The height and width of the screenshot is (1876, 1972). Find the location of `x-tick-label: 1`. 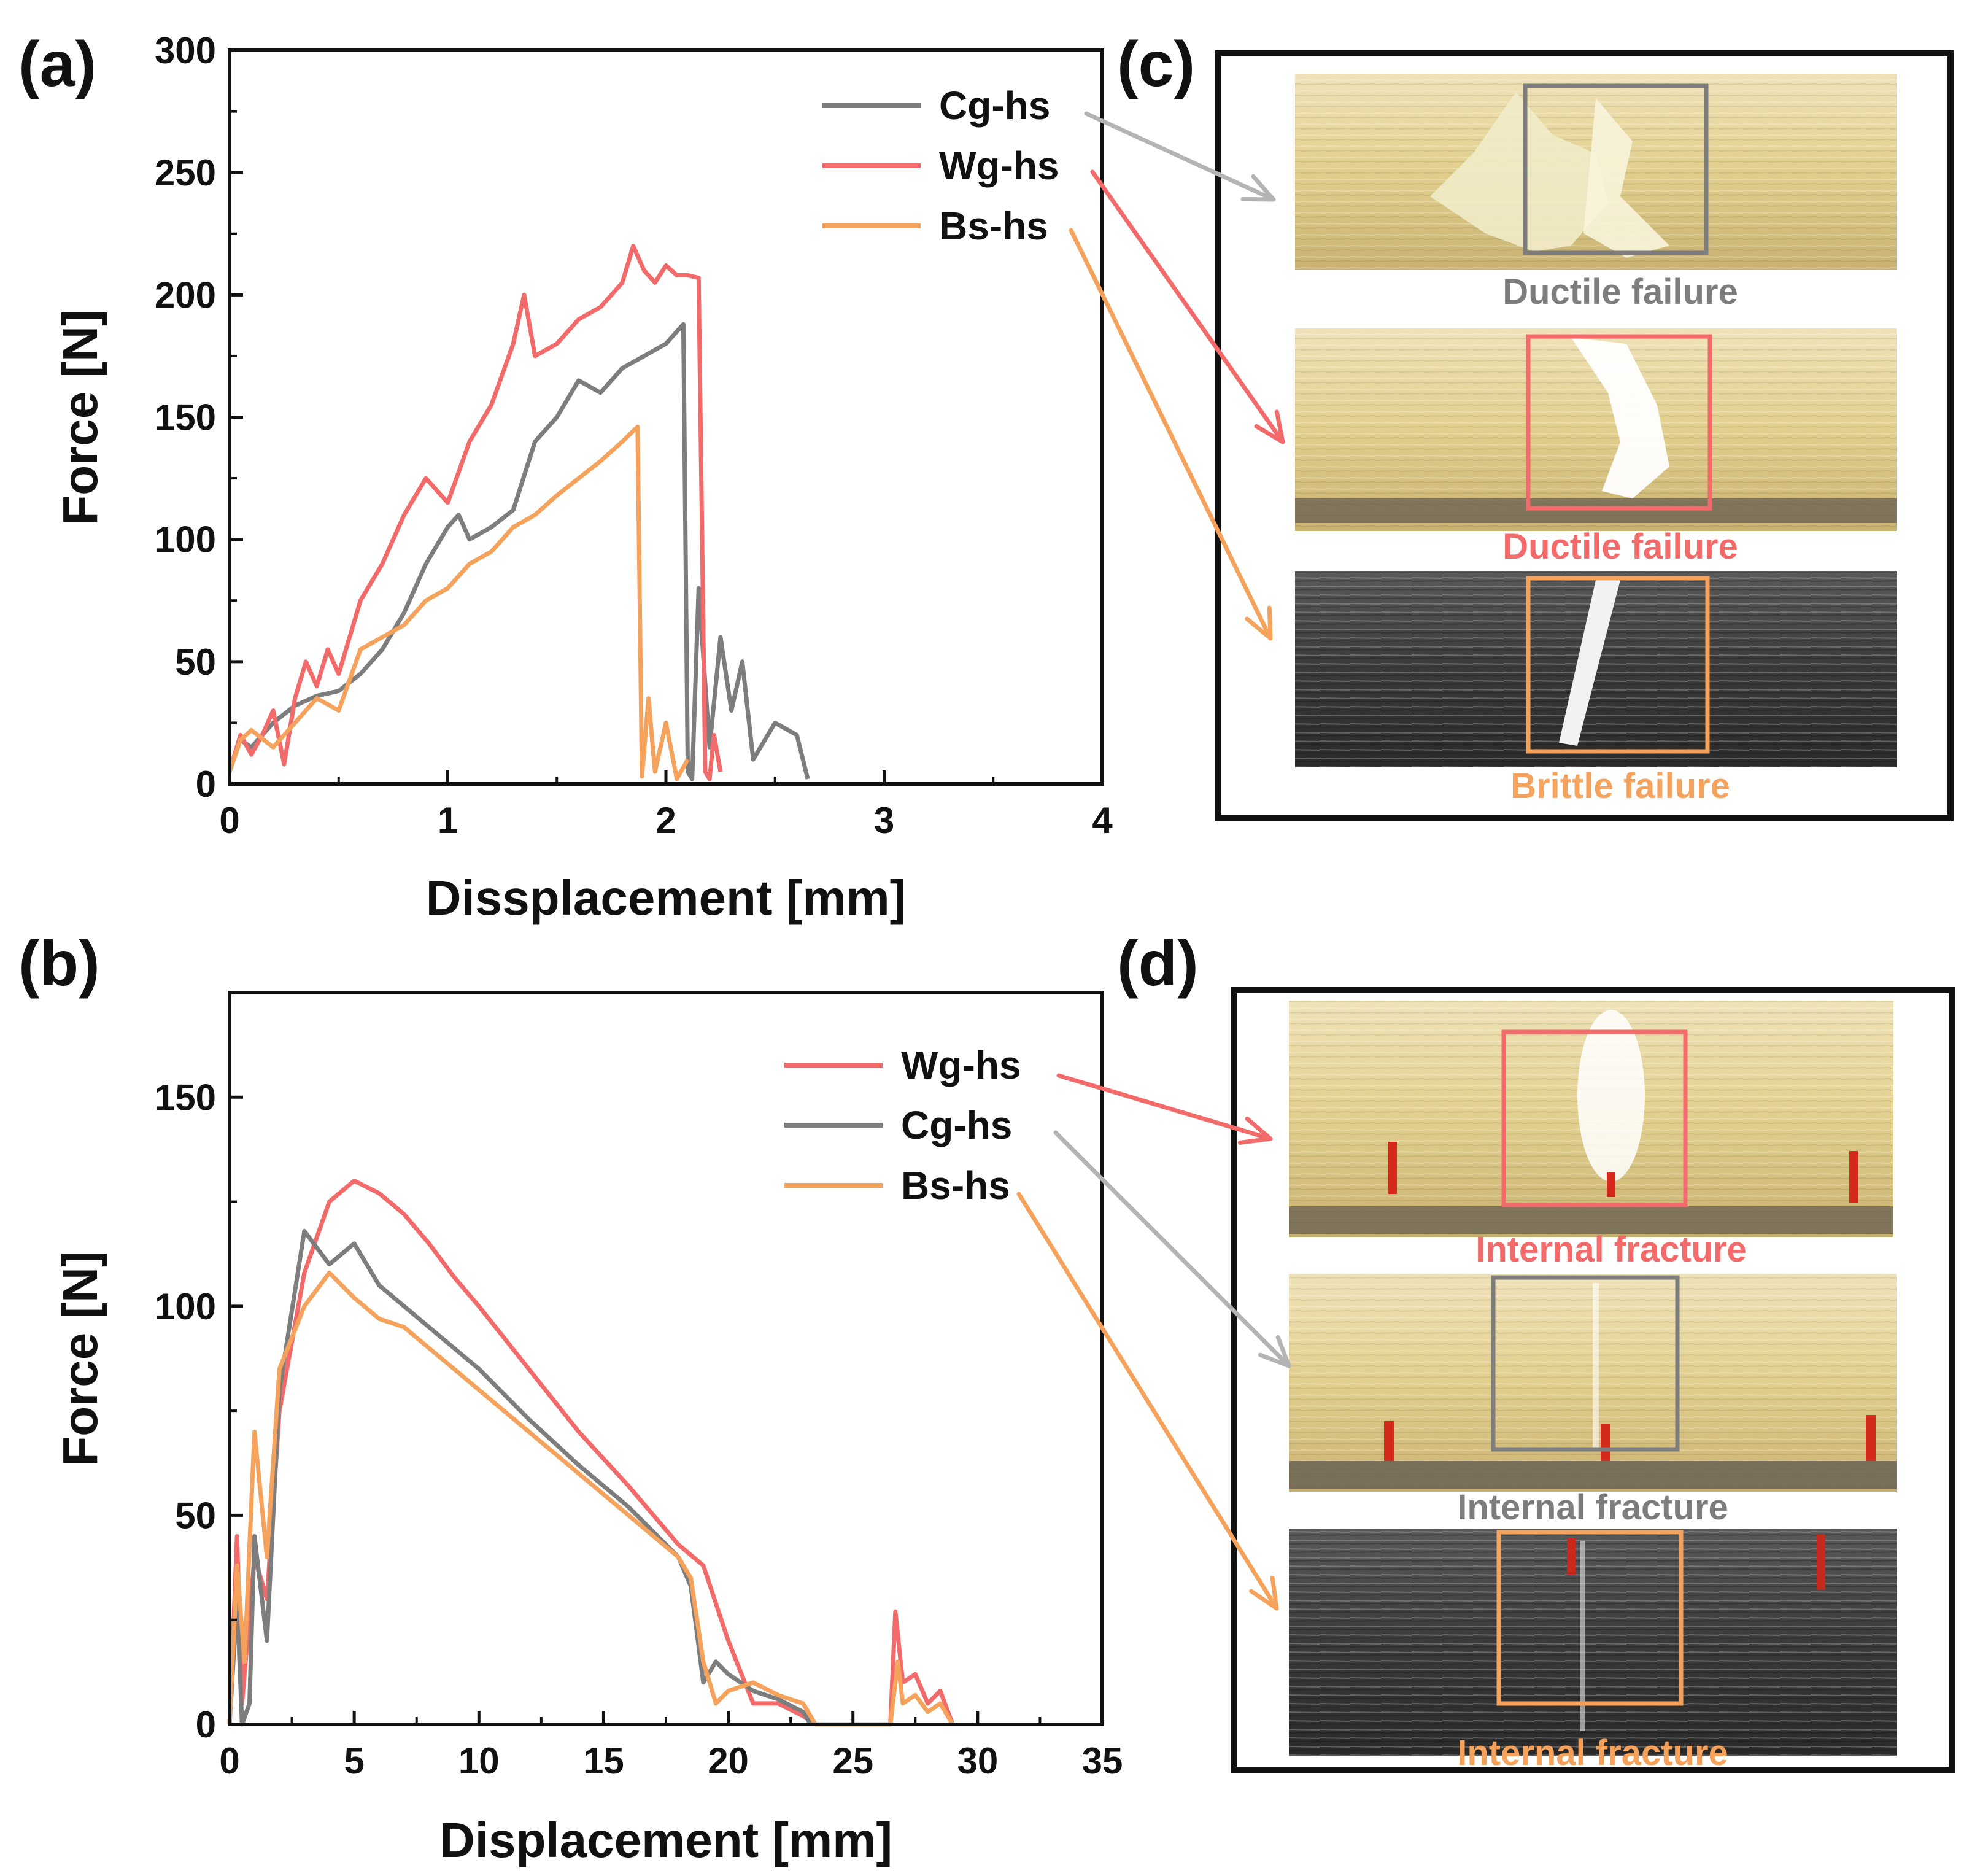

x-tick-label: 1 is located at coordinates (448, 820).